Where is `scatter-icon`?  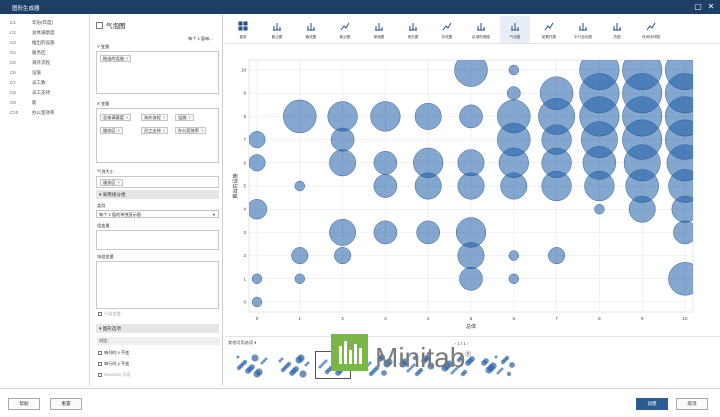
scatter-icon is located at coordinates (277, 27).